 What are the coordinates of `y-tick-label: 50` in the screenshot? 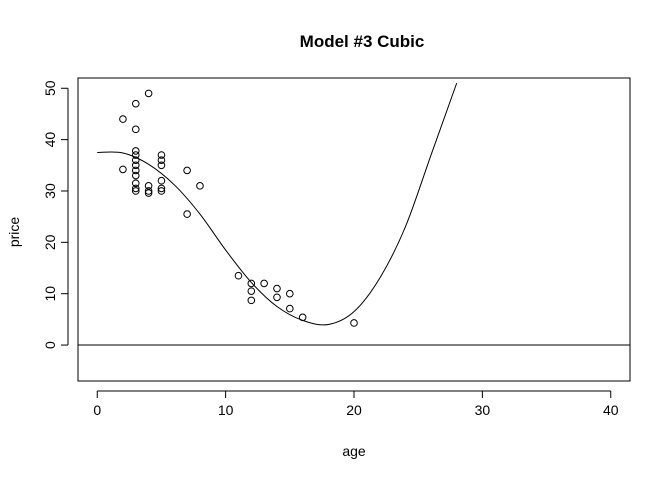 It's located at (50, 88).